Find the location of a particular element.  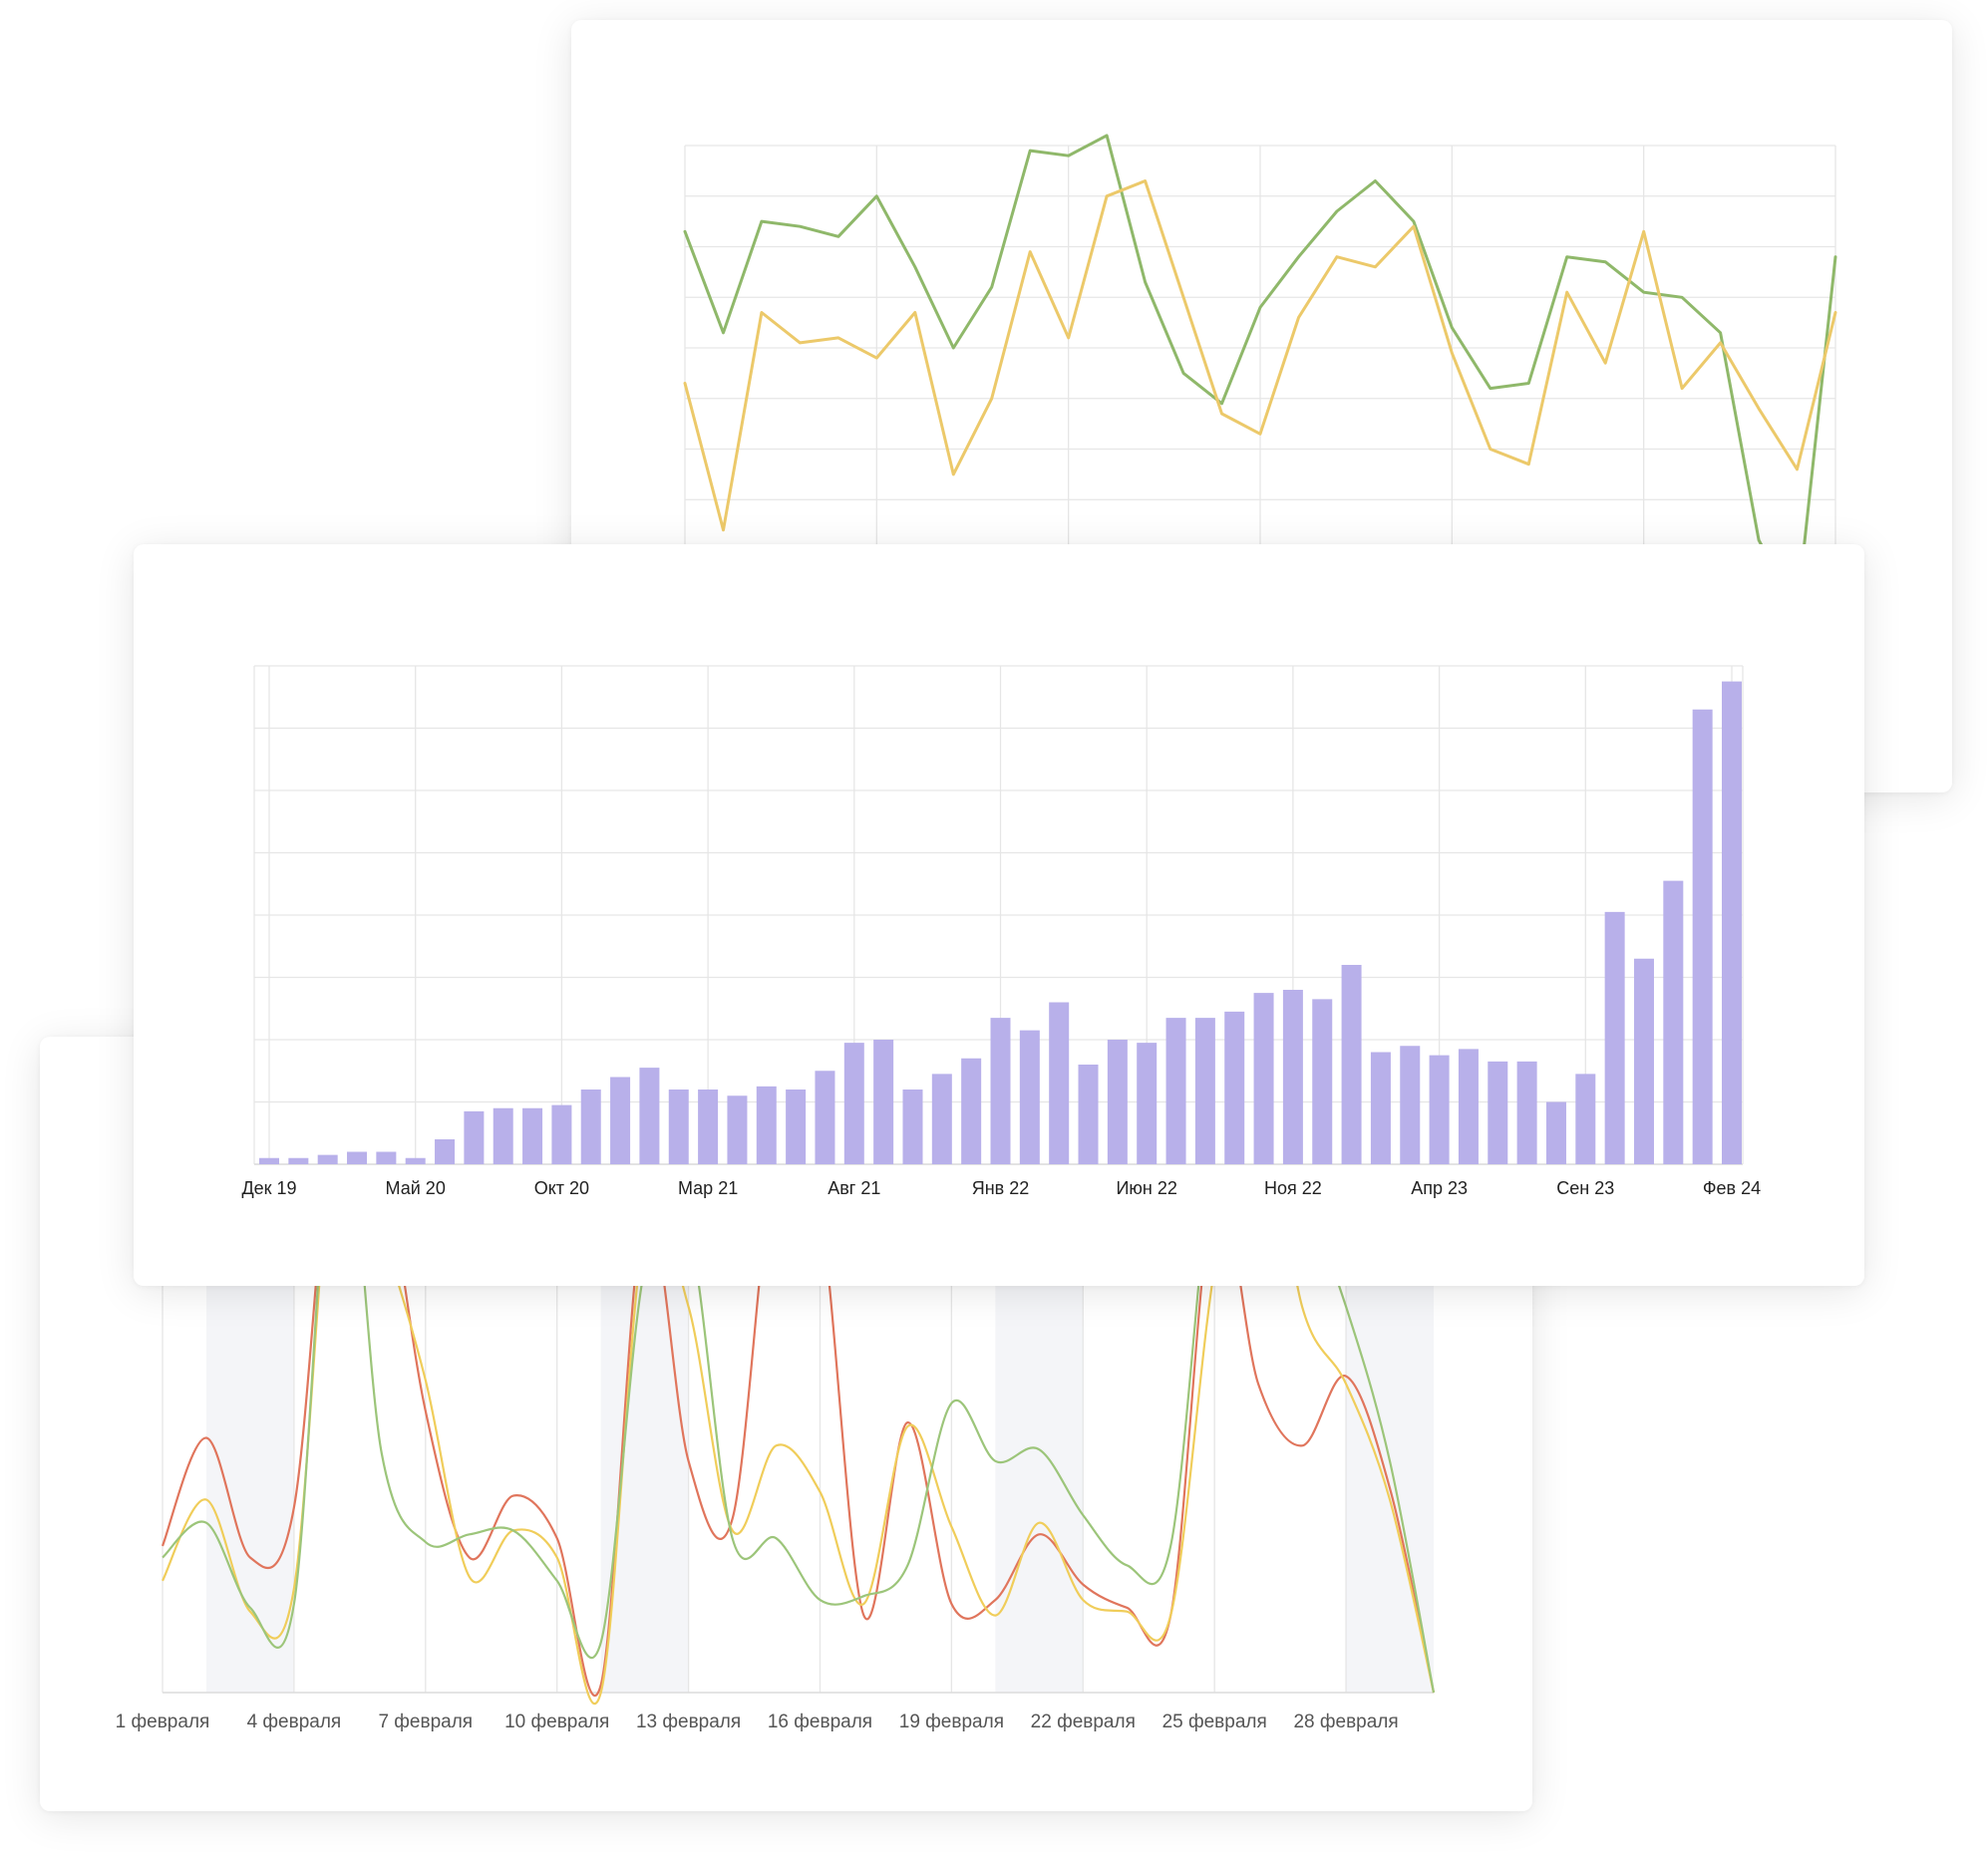

x-tick-label: Июн 22 is located at coordinates (1146, 1188).